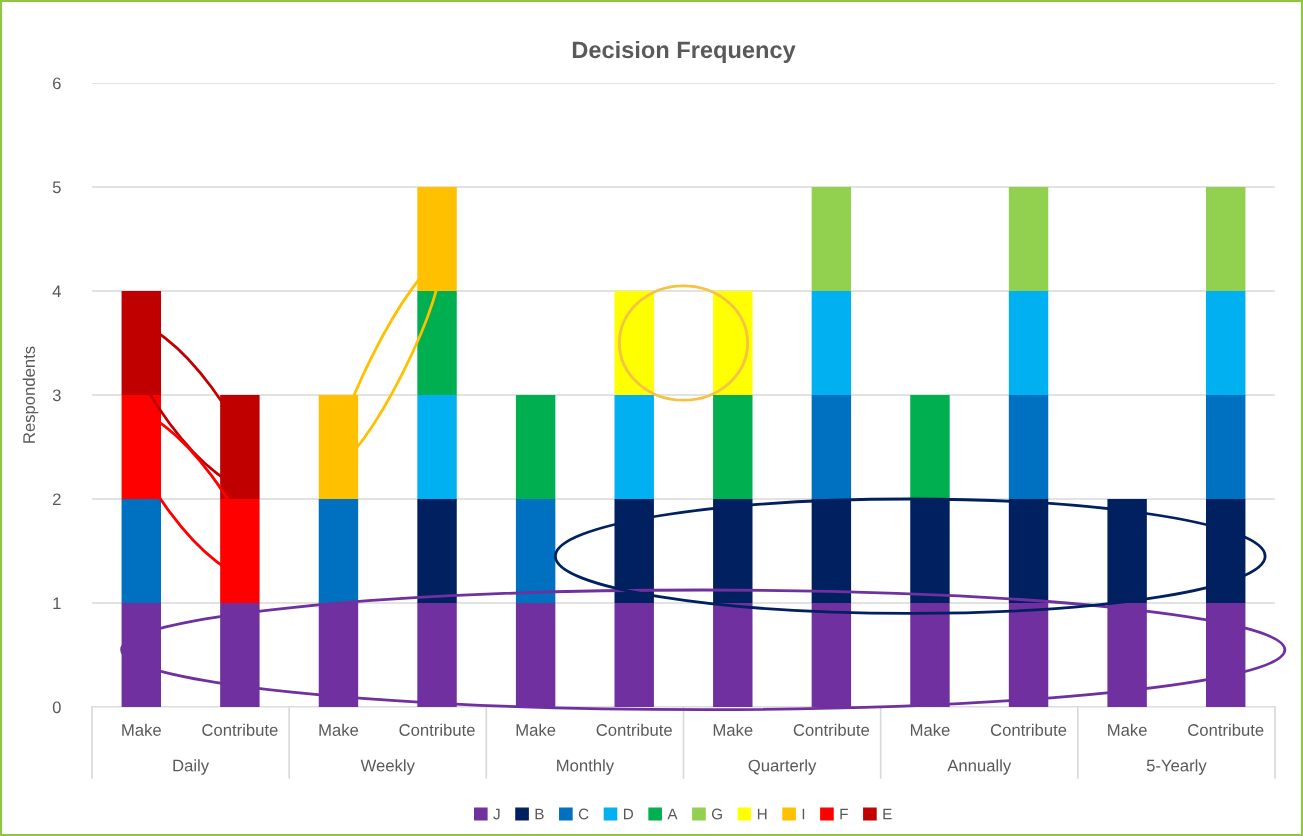 The height and width of the screenshot is (836, 1303). I want to click on y-tick-label: 2, so click(57, 499).